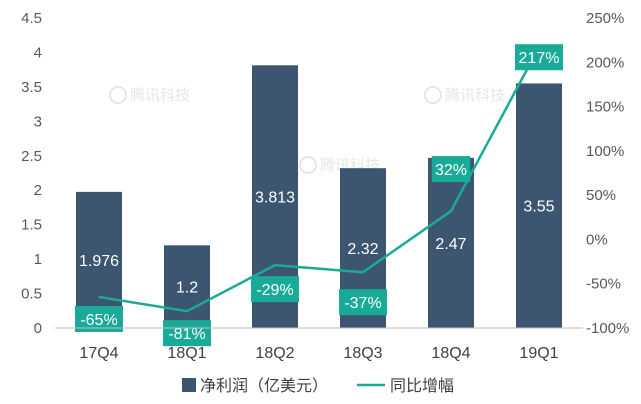 The width and height of the screenshot is (641, 404). Describe the element at coordinates (362, 249) in the screenshot. I see `bar-value-label: 2.32` at that location.